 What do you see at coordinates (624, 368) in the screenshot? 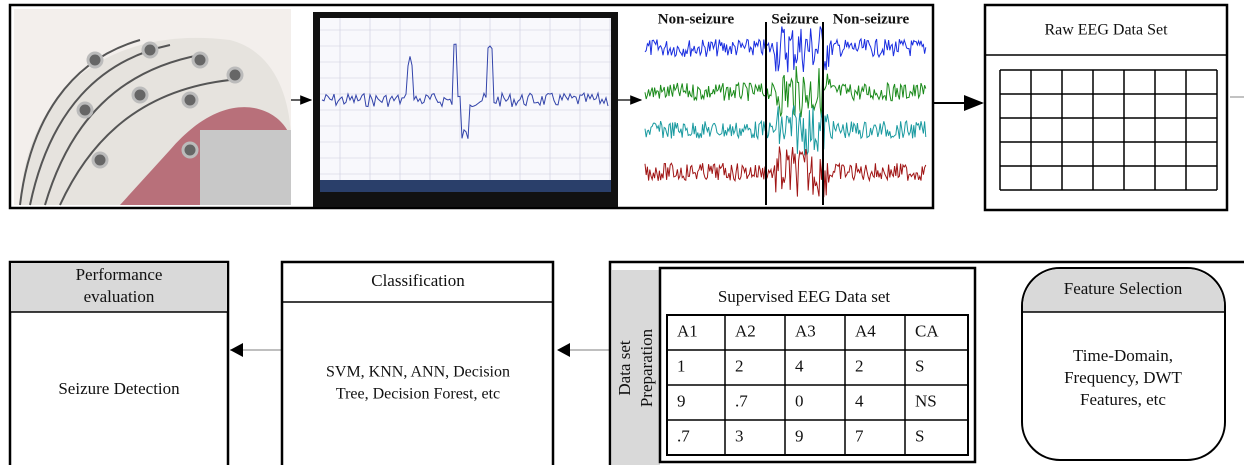
I see `side-label-line: Data set` at bounding box center [624, 368].